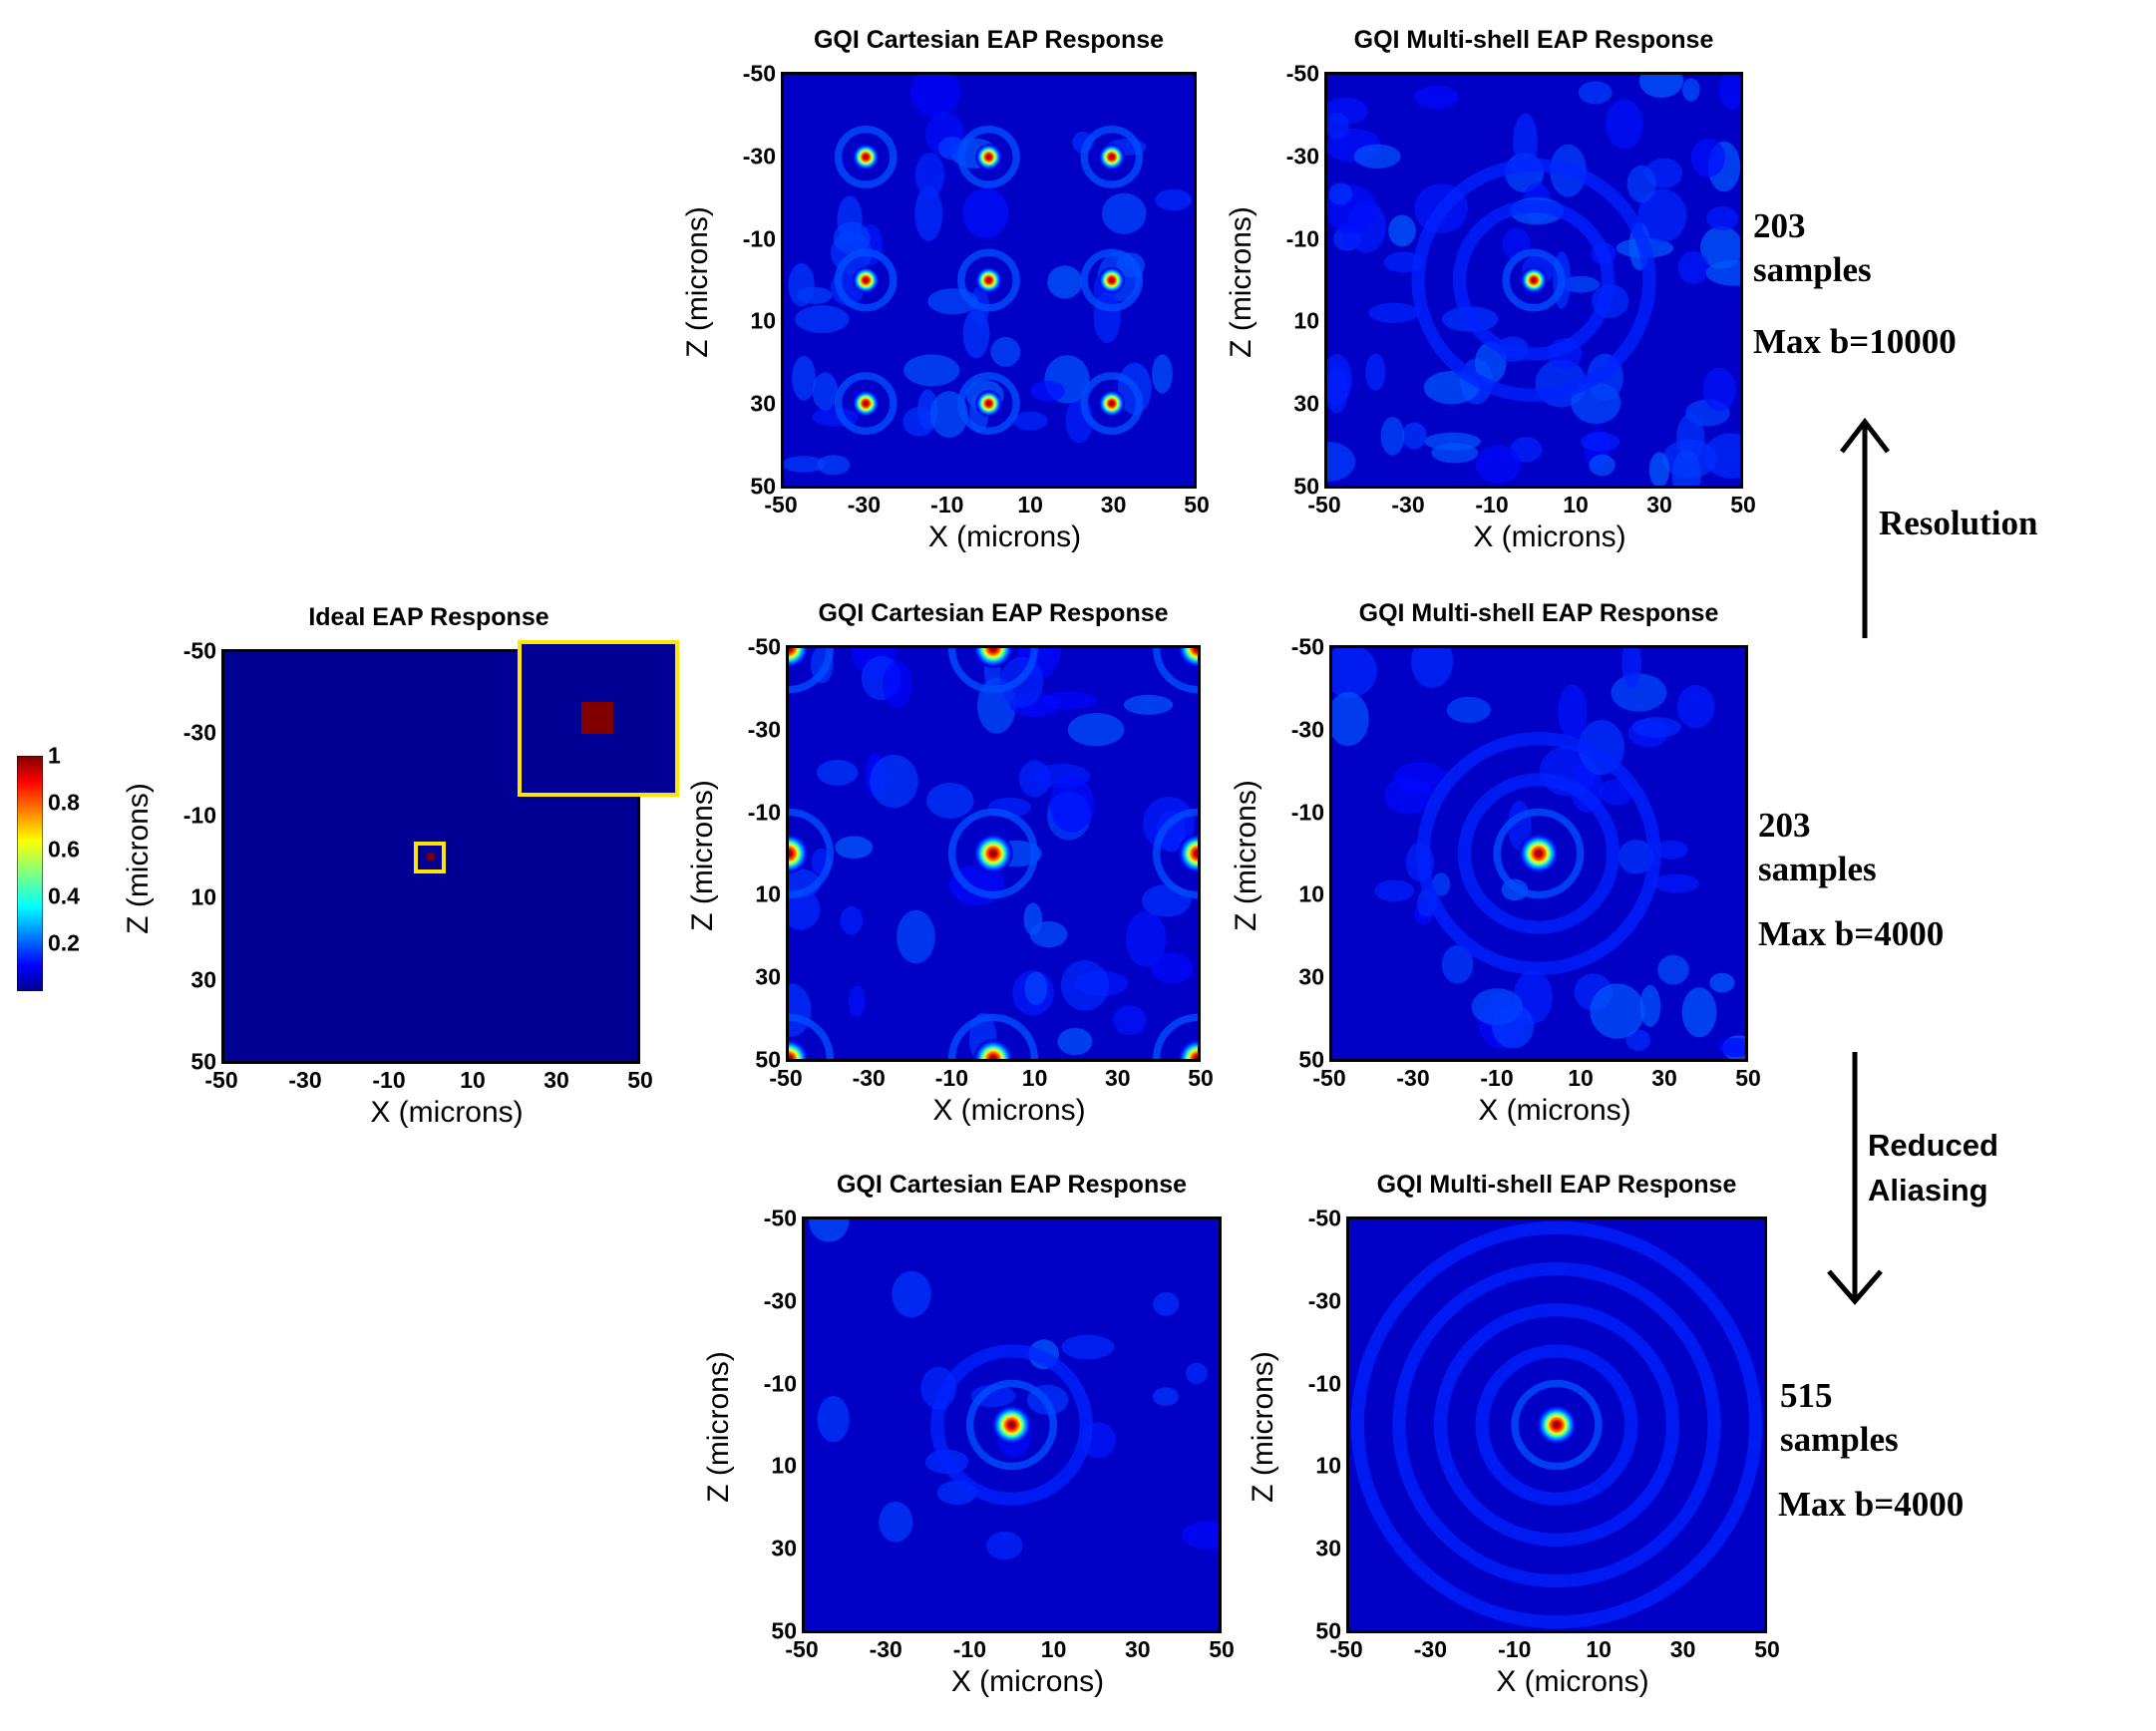  What do you see at coordinates (428, 617) in the screenshot?
I see `panel-title: Ideal EAP Response` at bounding box center [428, 617].